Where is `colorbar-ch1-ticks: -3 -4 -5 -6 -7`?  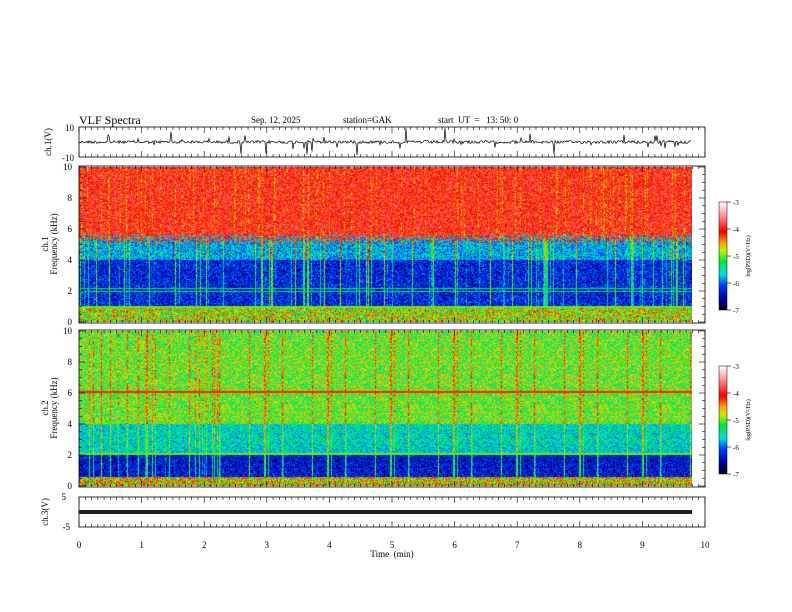 colorbar-ch1-ticks: -3 -4 -5 -6 -7 is located at coordinates (728, 257).